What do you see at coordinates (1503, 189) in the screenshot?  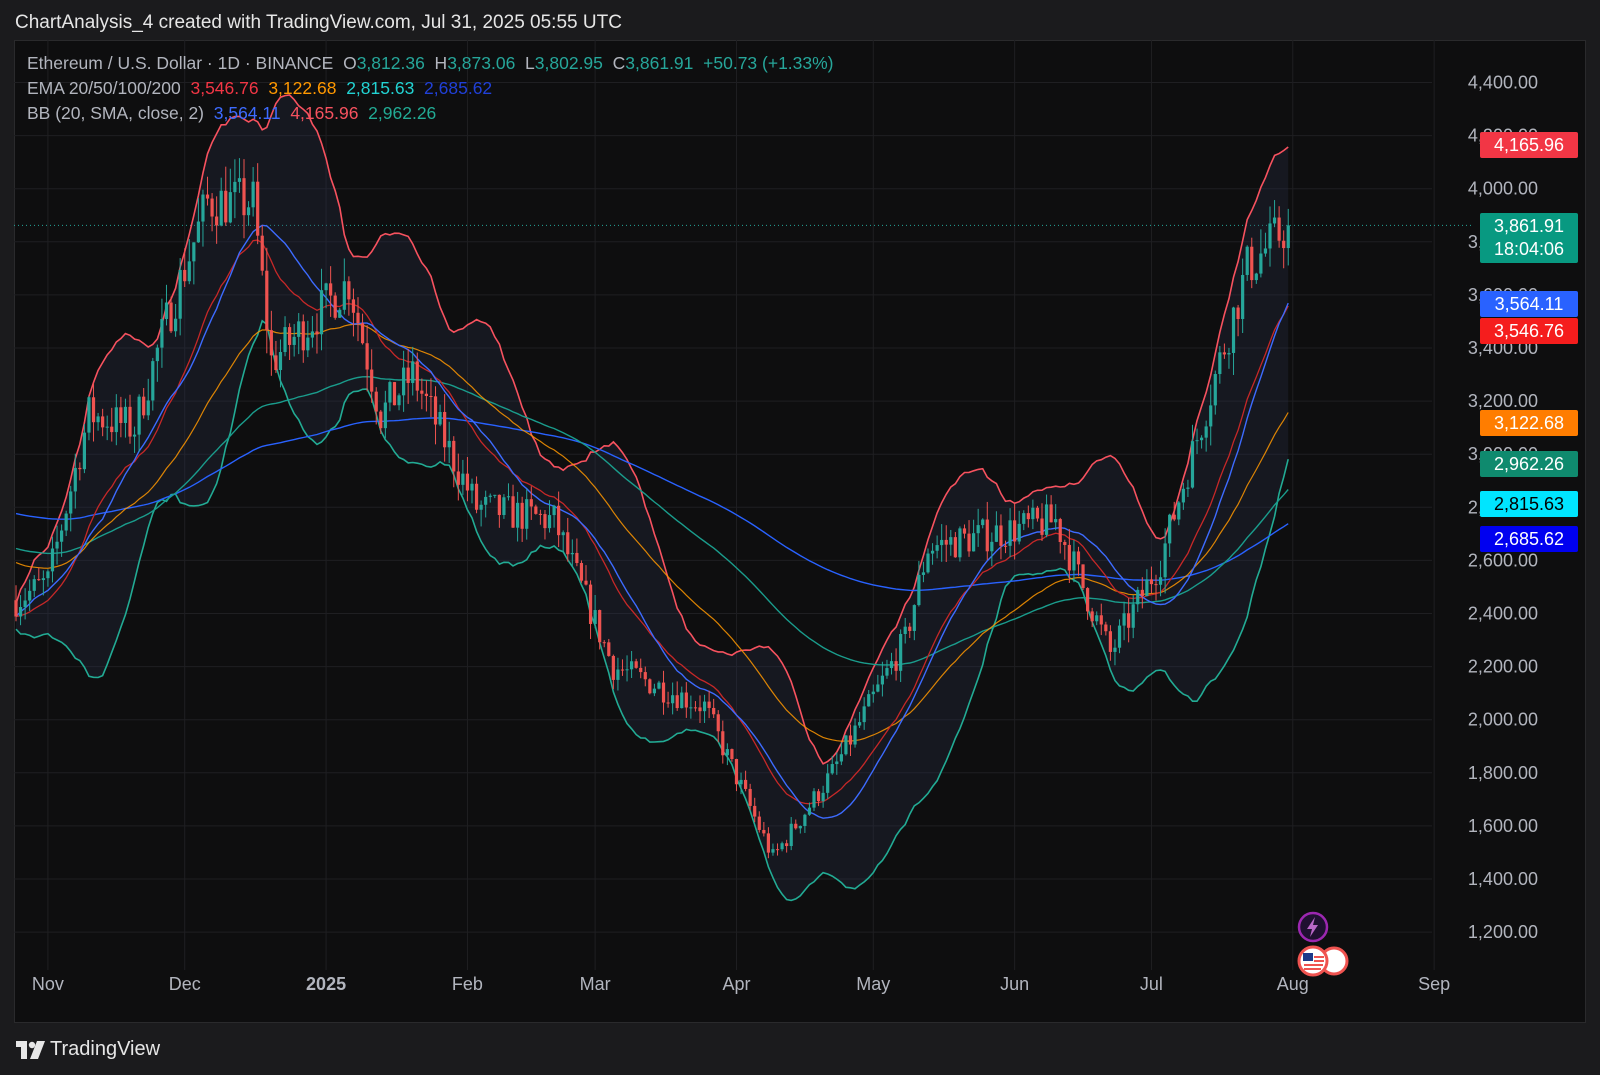 I see `price-axis-label: 4,000.00` at bounding box center [1503, 189].